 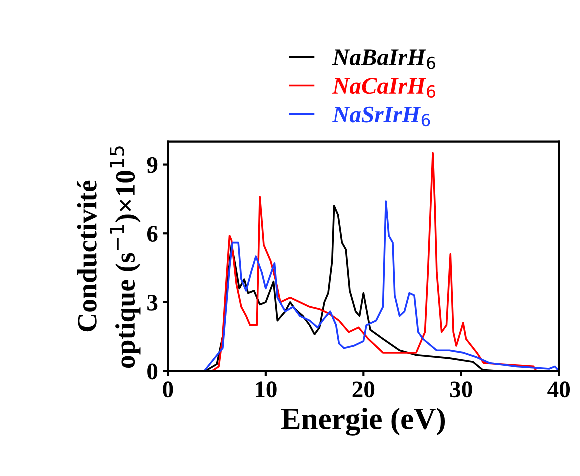 I want to click on y-tick-label: 6, so click(x=152, y=234).